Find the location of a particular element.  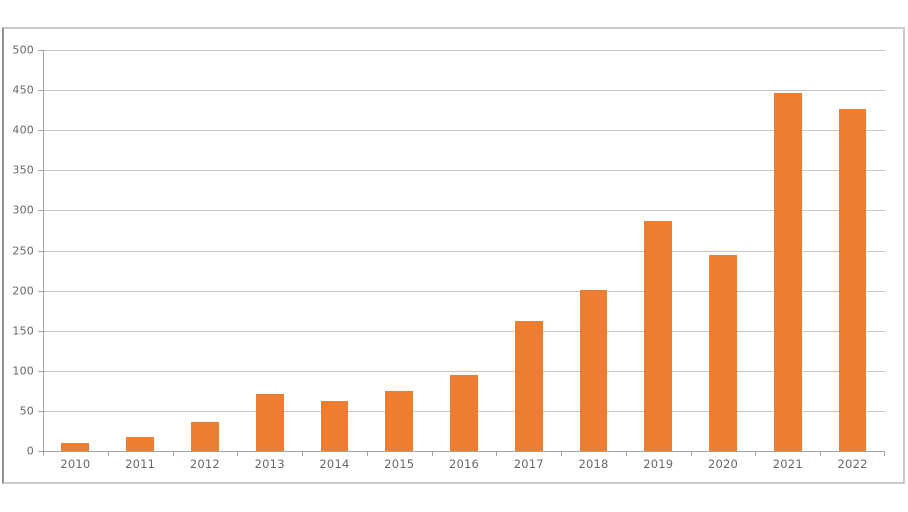

bar-slot-2022 is located at coordinates (852, 250).